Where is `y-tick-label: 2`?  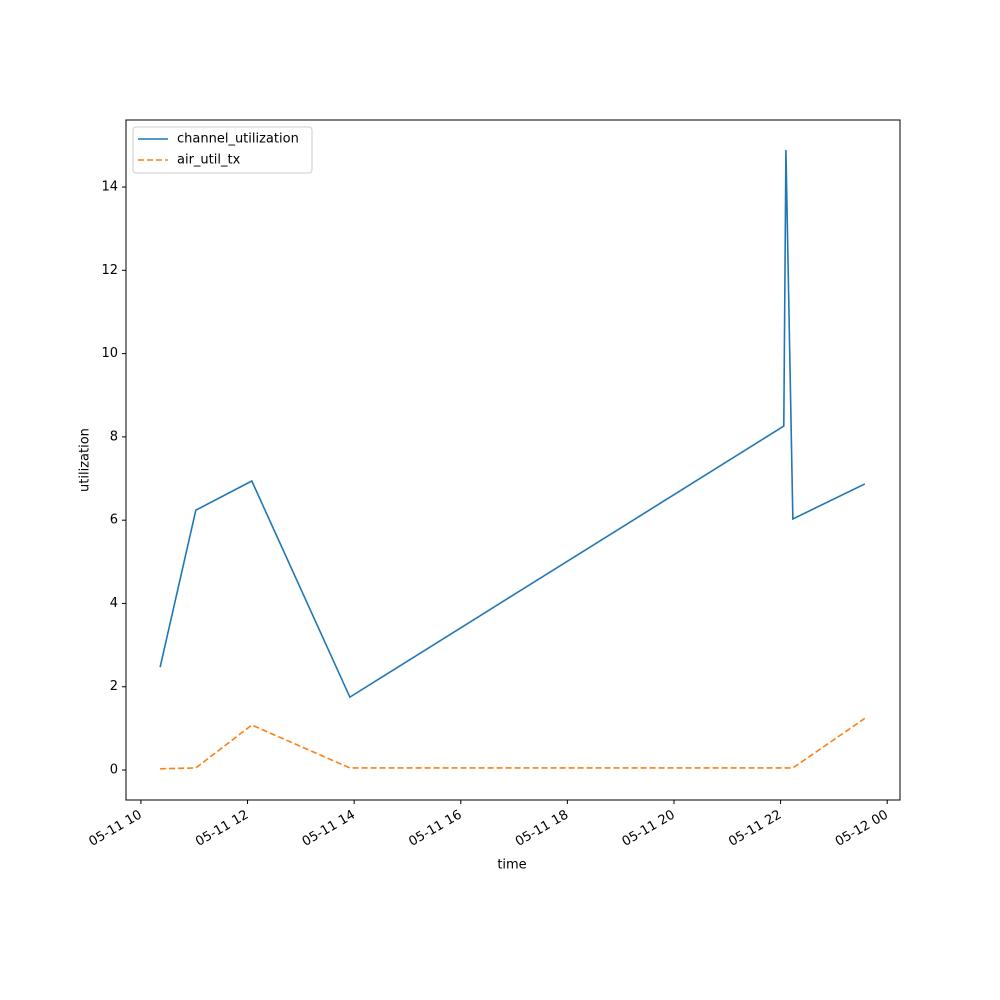 y-tick-label: 2 is located at coordinates (114, 686).